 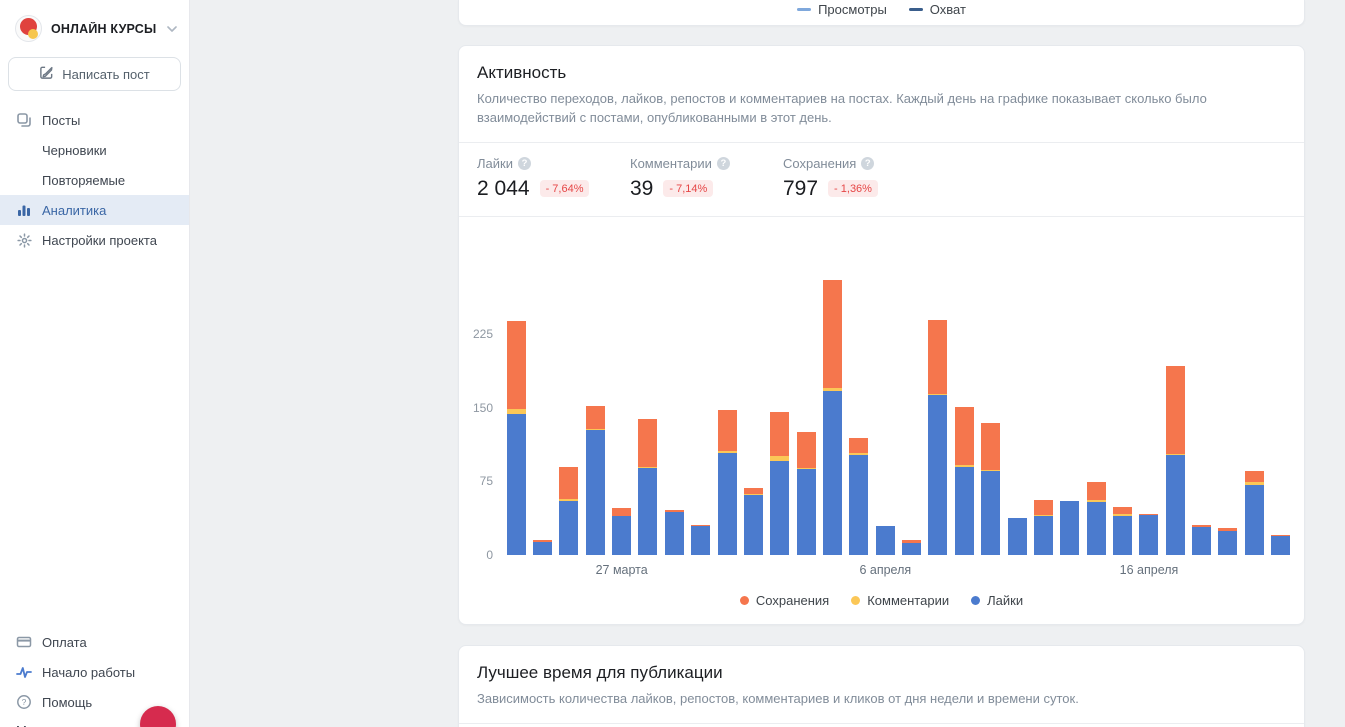 I want to click on activity-title: Активность, so click(x=522, y=72).